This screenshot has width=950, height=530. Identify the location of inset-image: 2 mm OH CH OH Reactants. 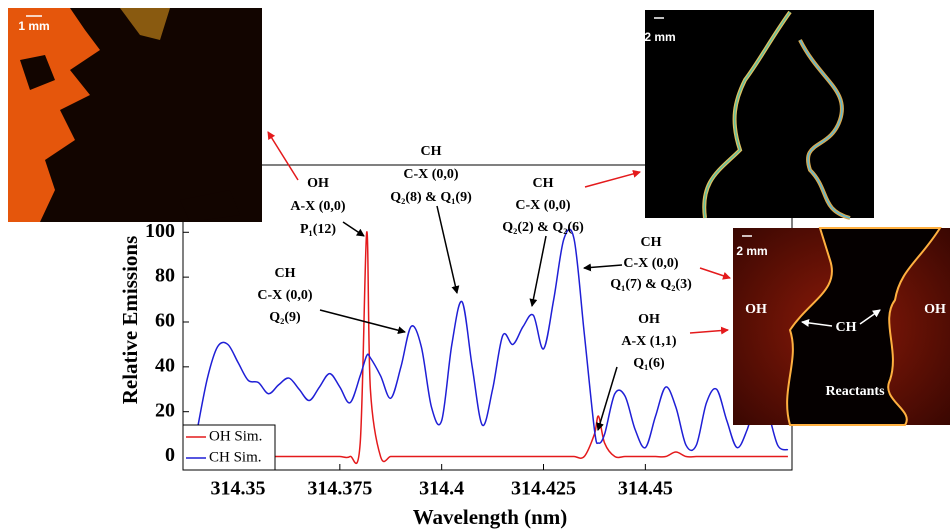
(841, 326).